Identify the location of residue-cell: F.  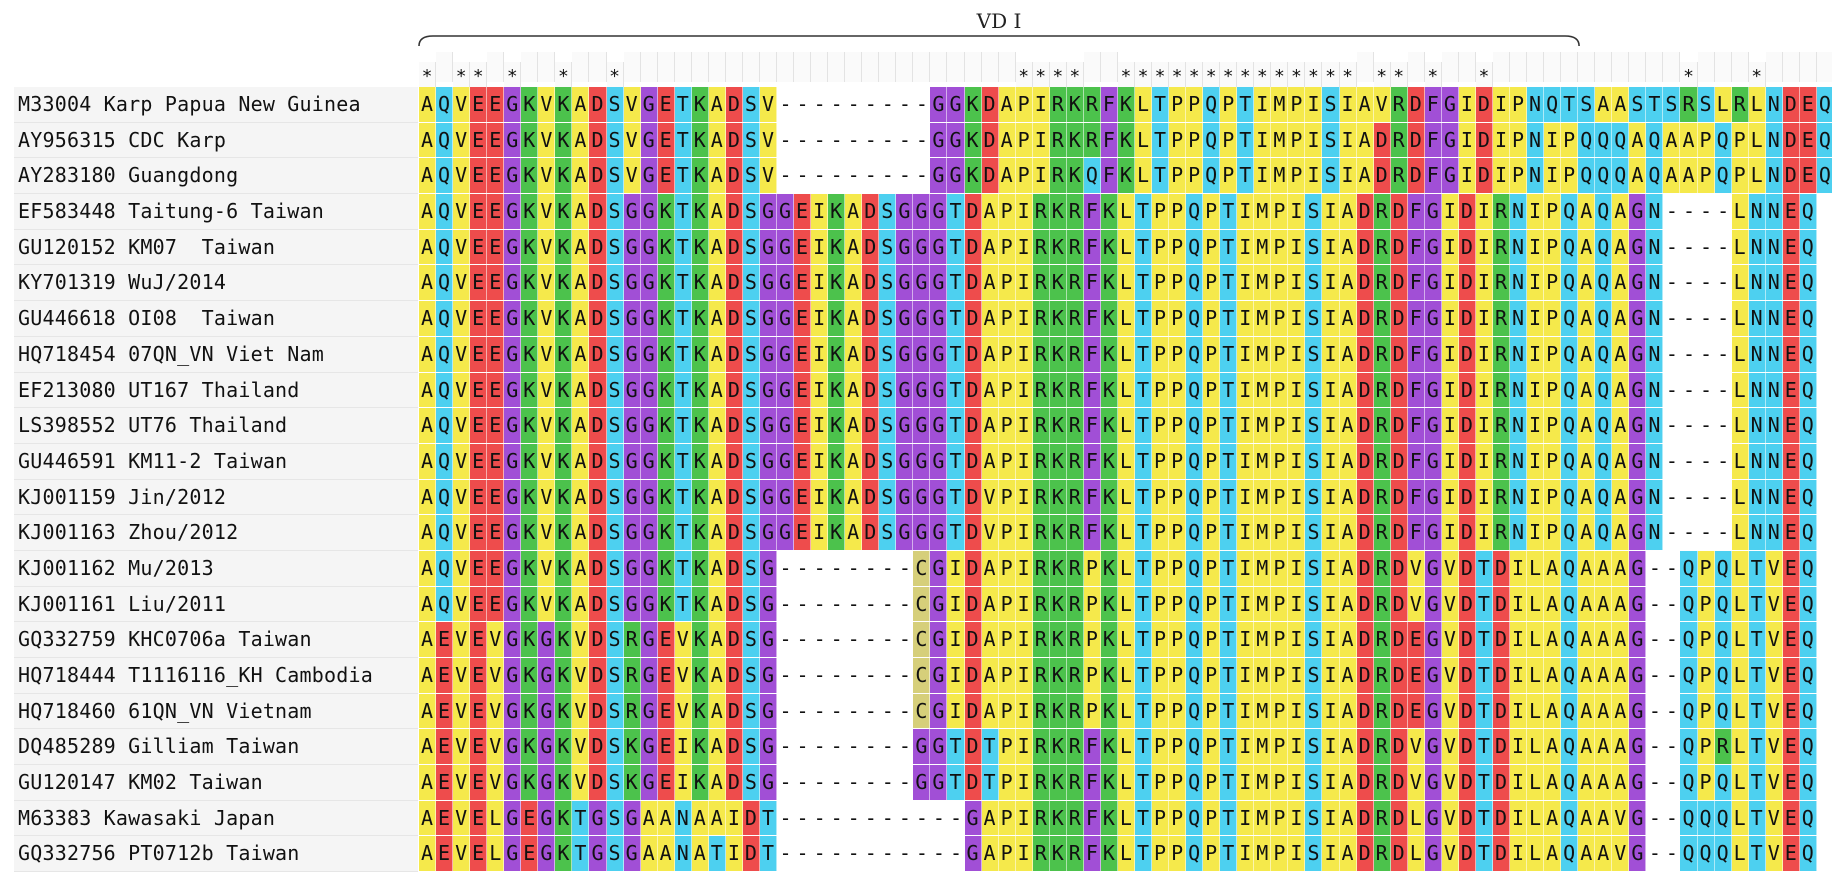
(1092, 283).